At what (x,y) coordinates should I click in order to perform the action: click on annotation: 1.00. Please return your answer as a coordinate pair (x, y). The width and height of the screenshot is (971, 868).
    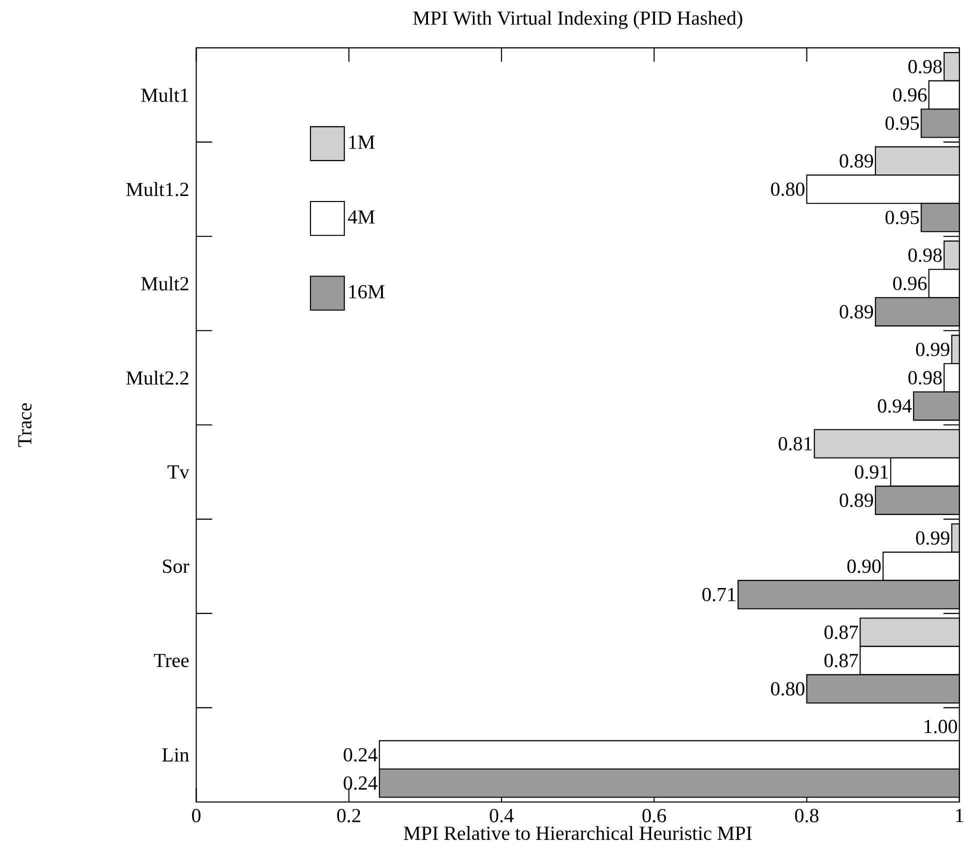
    Looking at the image, I should click on (941, 727).